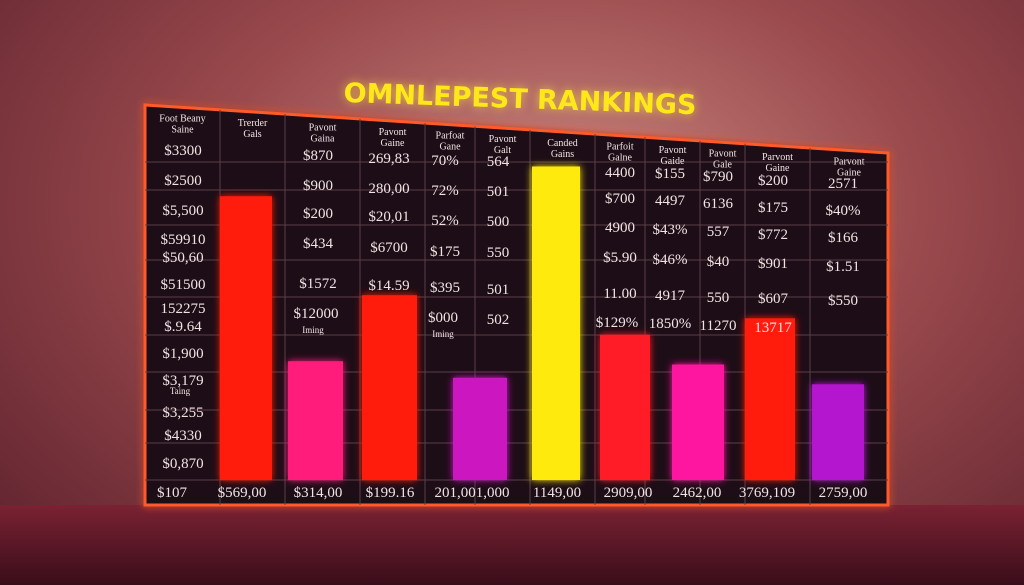 The image size is (1024, 585). Describe the element at coordinates (773, 264) in the screenshot. I see `cell-value: $901` at that location.